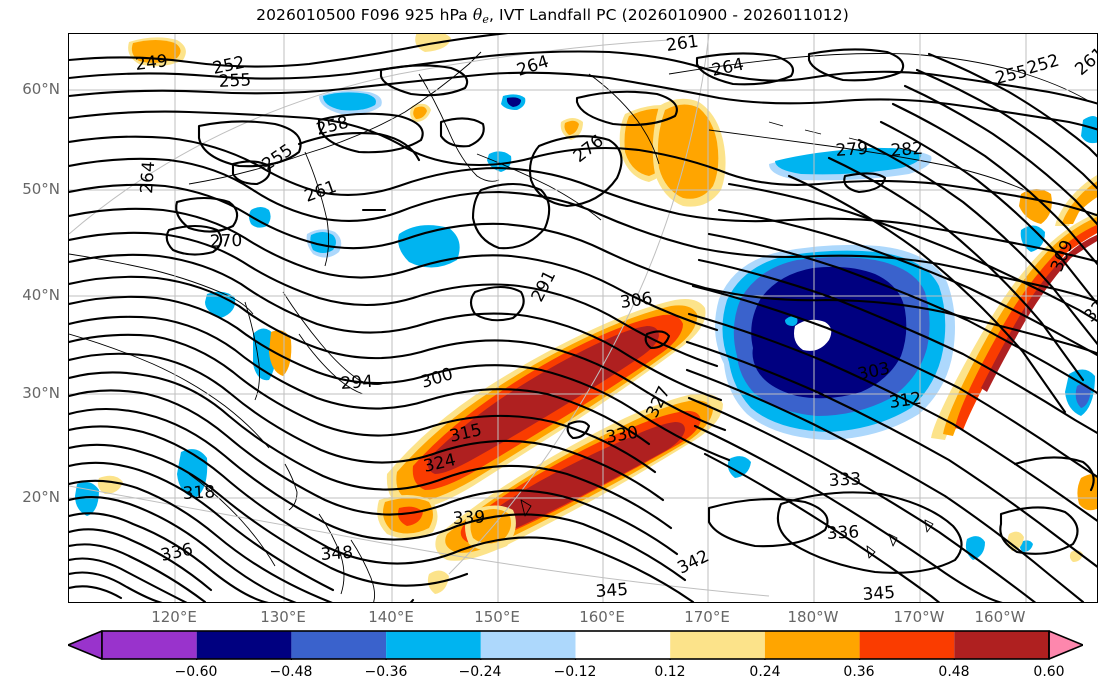 This screenshot has width=1105, height=694. What do you see at coordinates (614, 409) in the screenshot?
I see `shade-pos-band2-hole` at bounding box center [614, 409].